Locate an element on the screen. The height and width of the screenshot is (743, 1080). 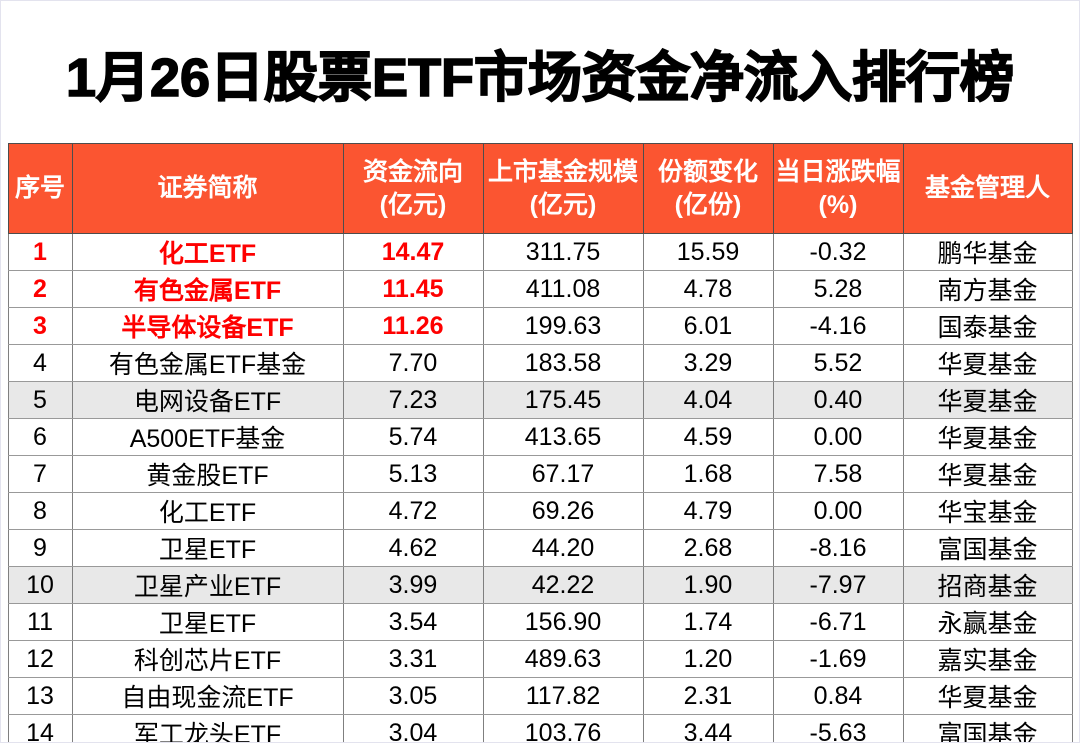
column-header-line1: 上市基金规模 is located at coordinates (562, 172).